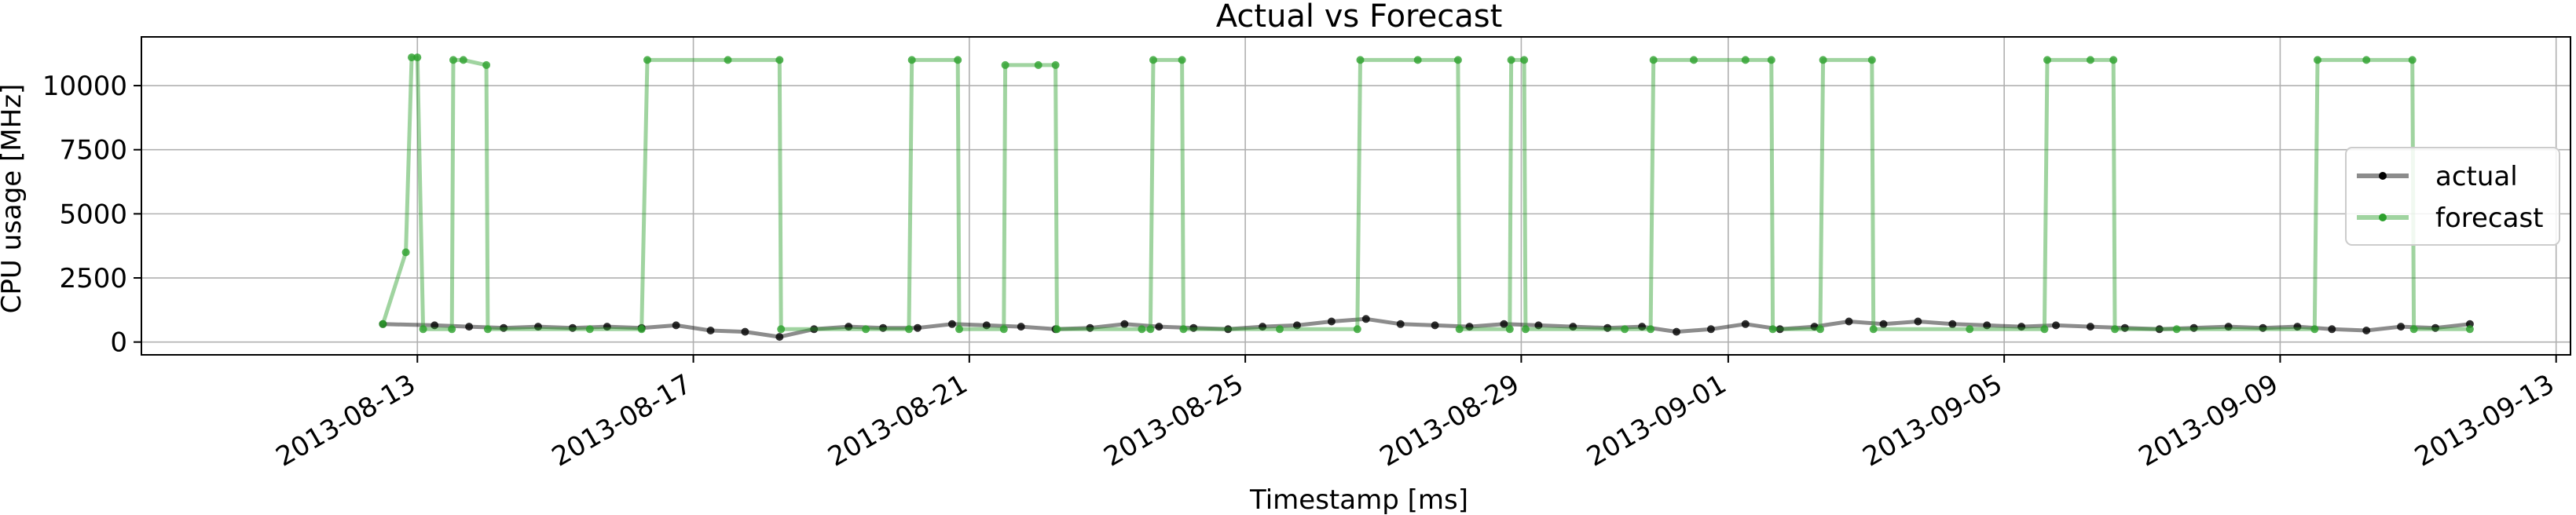  What do you see at coordinates (2476, 176) in the screenshot?
I see `legend-label-actual: actual` at bounding box center [2476, 176].